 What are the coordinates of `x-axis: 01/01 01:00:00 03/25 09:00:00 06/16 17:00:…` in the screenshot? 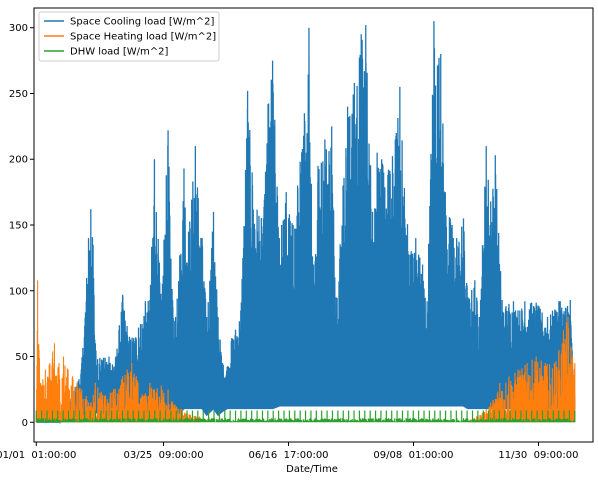 It's located at (289, 451).